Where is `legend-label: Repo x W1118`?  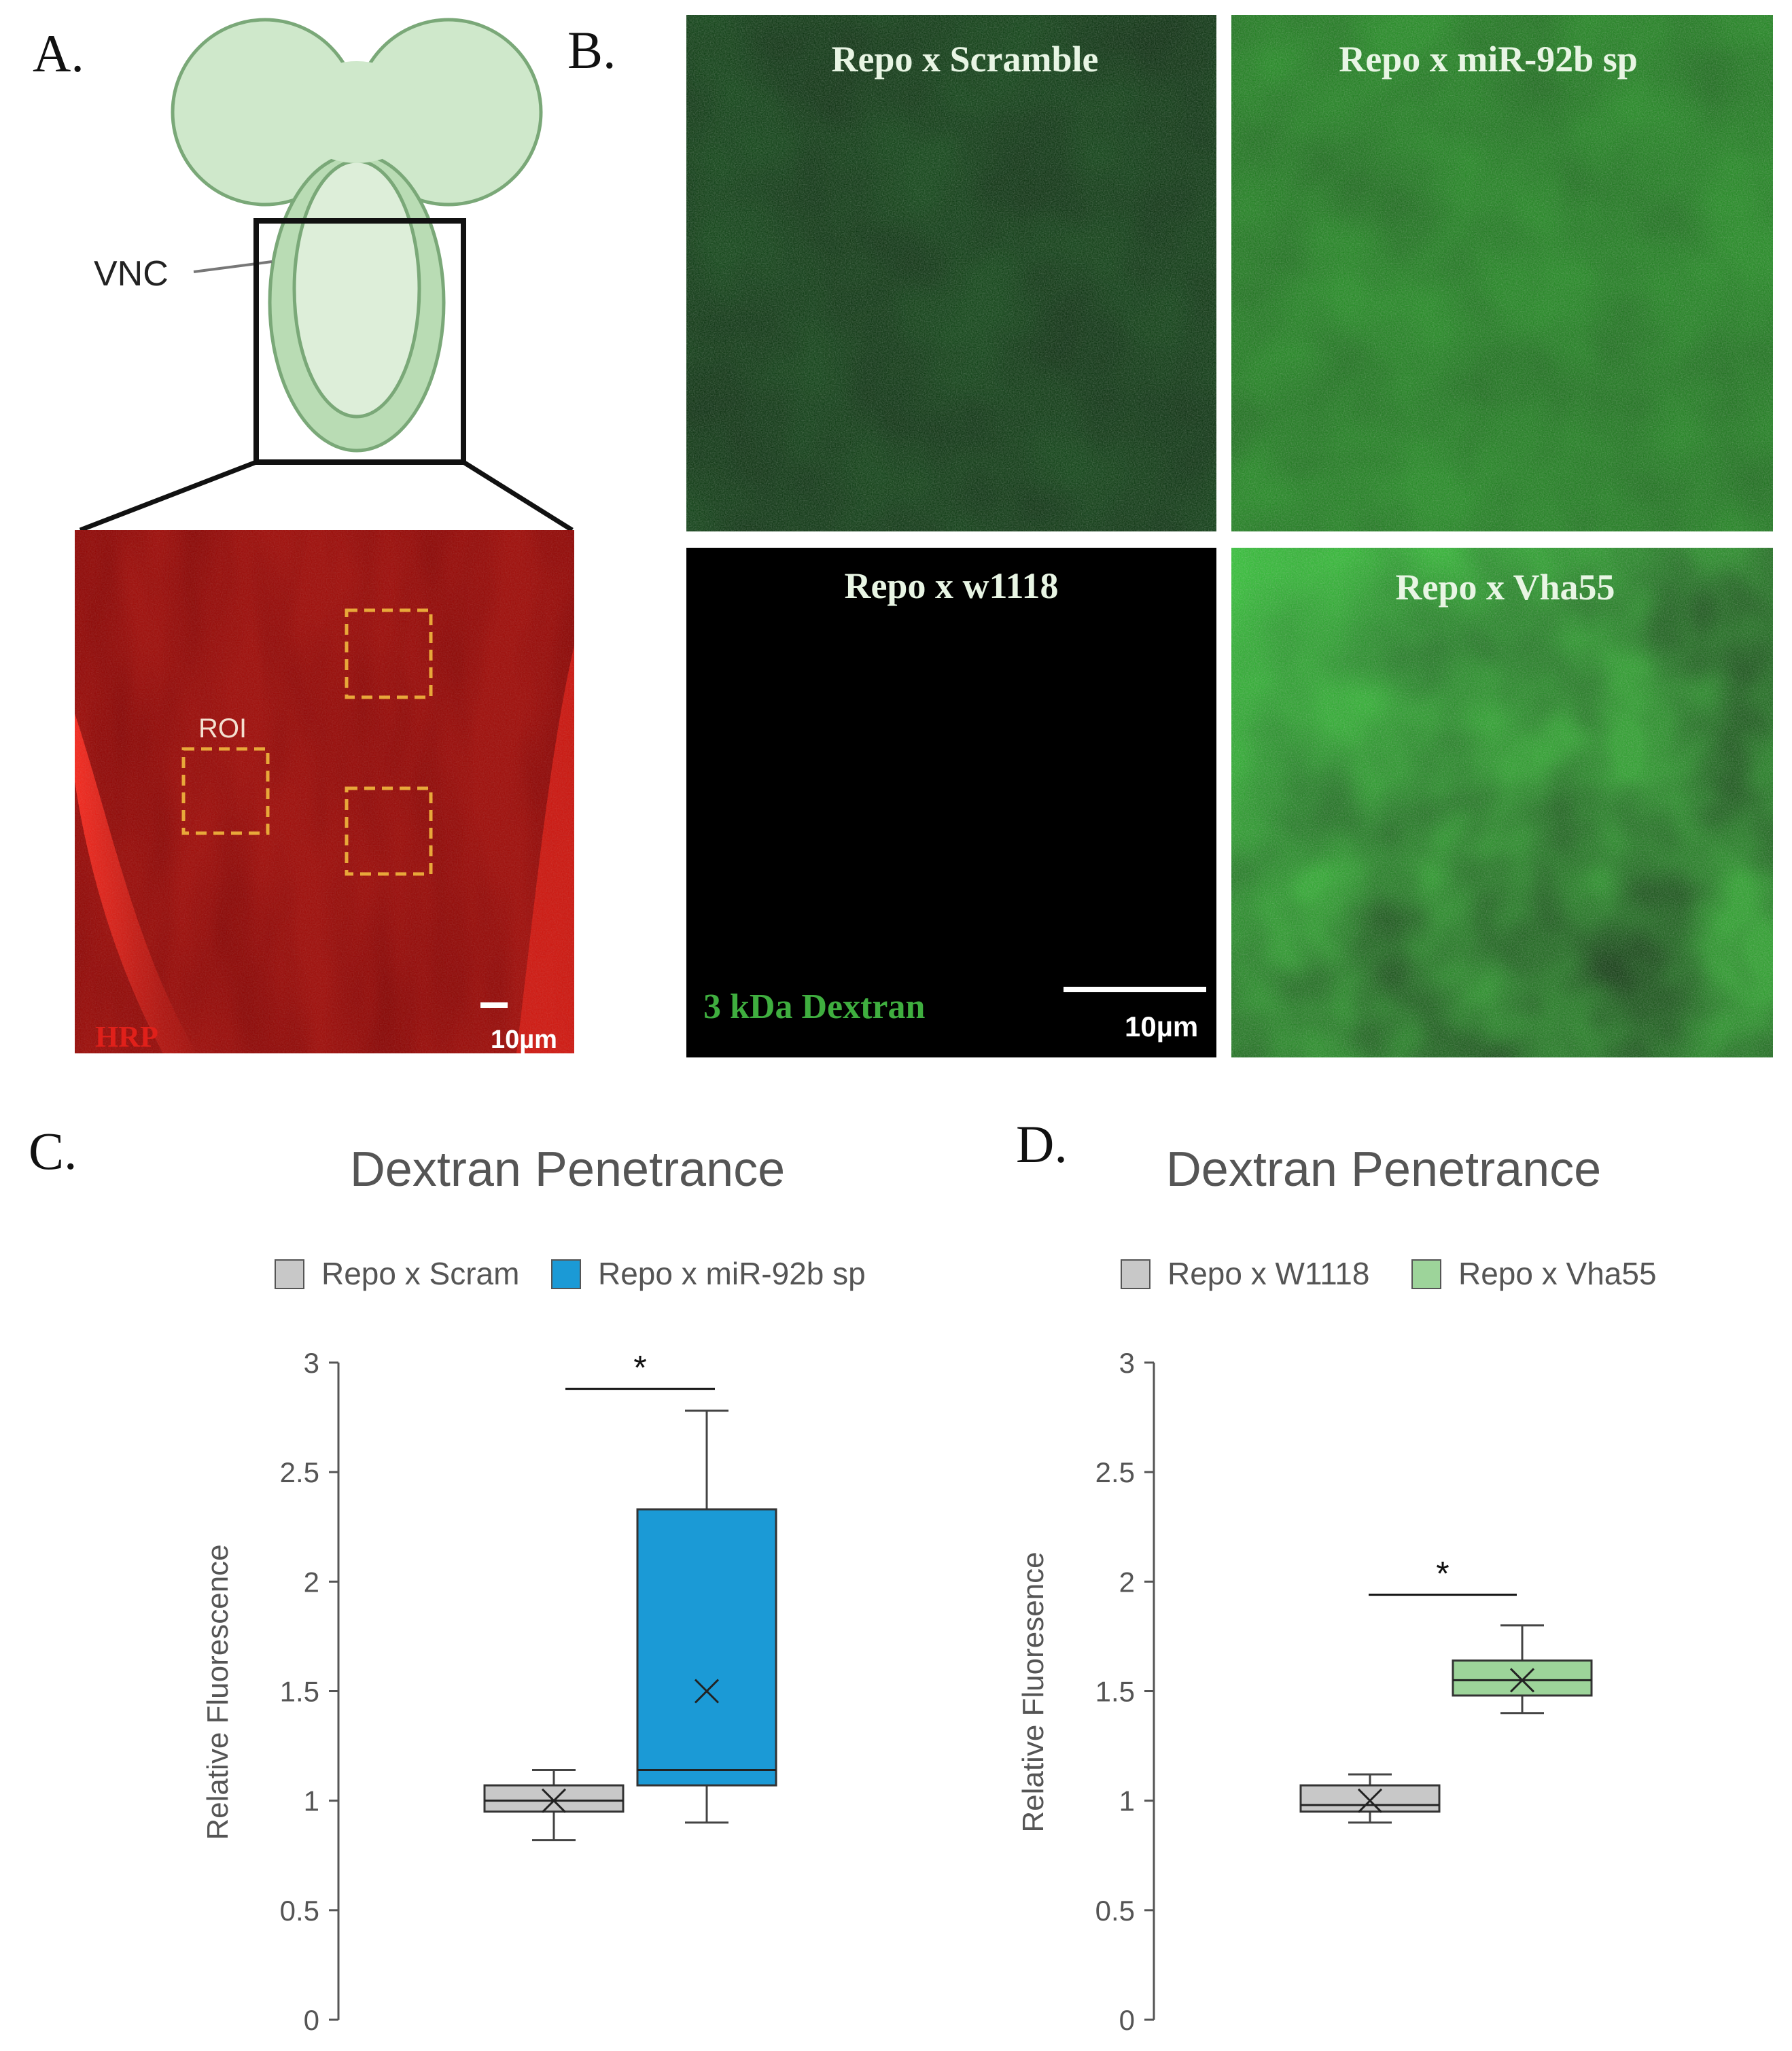
legend-label: Repo x W1118 is located at coordinates (1268, 1273).